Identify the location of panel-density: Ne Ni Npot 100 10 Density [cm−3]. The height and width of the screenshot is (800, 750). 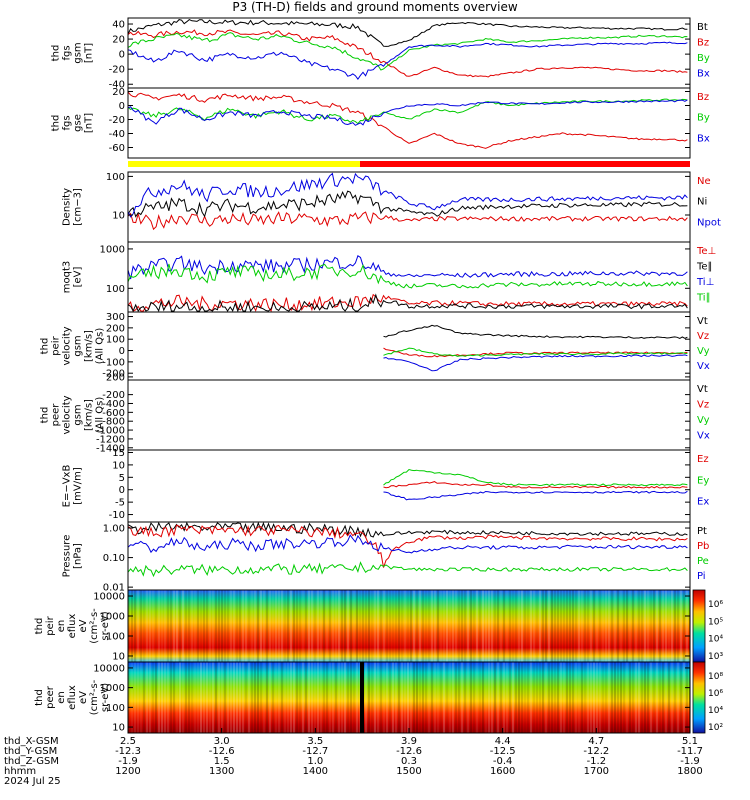
(391, 207).